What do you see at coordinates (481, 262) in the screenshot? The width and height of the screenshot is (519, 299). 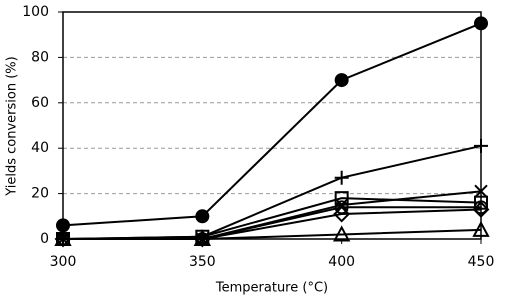 I see `x-tick-label: 450` at bounding box center [481, 262].